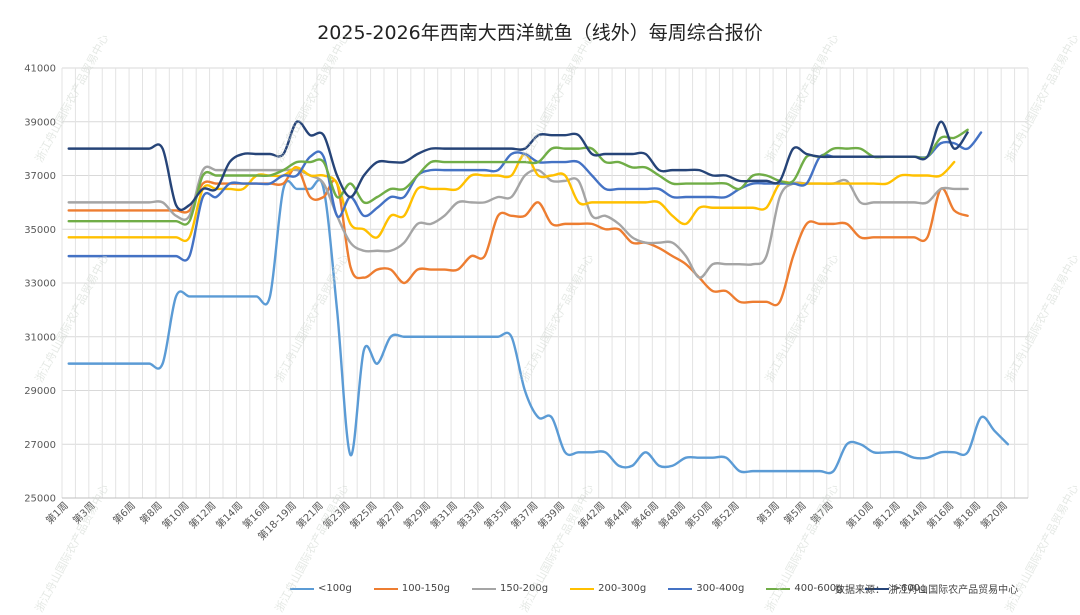 The width and height of the screenshot is (1080, 615). Describe the element at coordinates (40, 230) in the screenshot. I see `y-tick-label: 35000` at that location.